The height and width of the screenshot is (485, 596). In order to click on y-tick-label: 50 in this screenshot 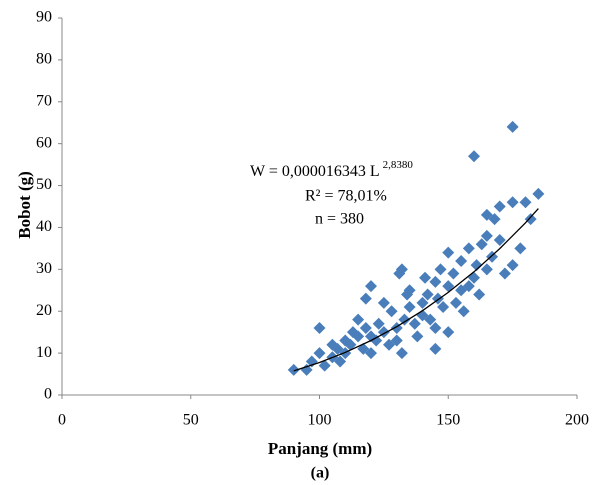, I will do `click(44, 184)`.